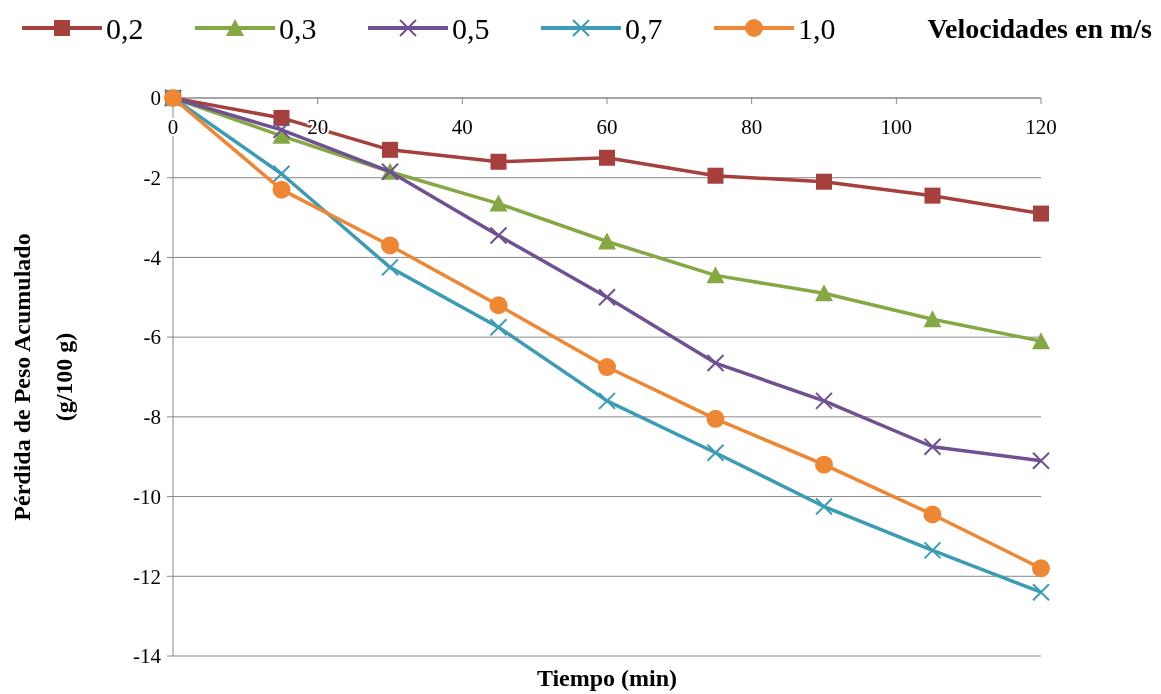 The height and width of the screenshot is (694, 1161). What do you see at coordinates (125, 28) in the screenshot?
I see `legend-label: 0,2` at bounding box center [125, 28].